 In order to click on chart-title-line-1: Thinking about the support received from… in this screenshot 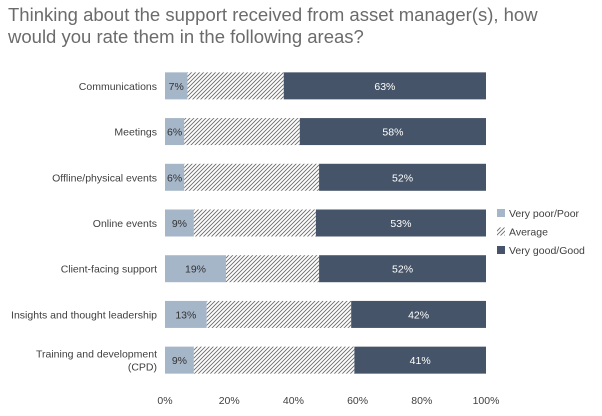, I will do `click(273, 14)`.